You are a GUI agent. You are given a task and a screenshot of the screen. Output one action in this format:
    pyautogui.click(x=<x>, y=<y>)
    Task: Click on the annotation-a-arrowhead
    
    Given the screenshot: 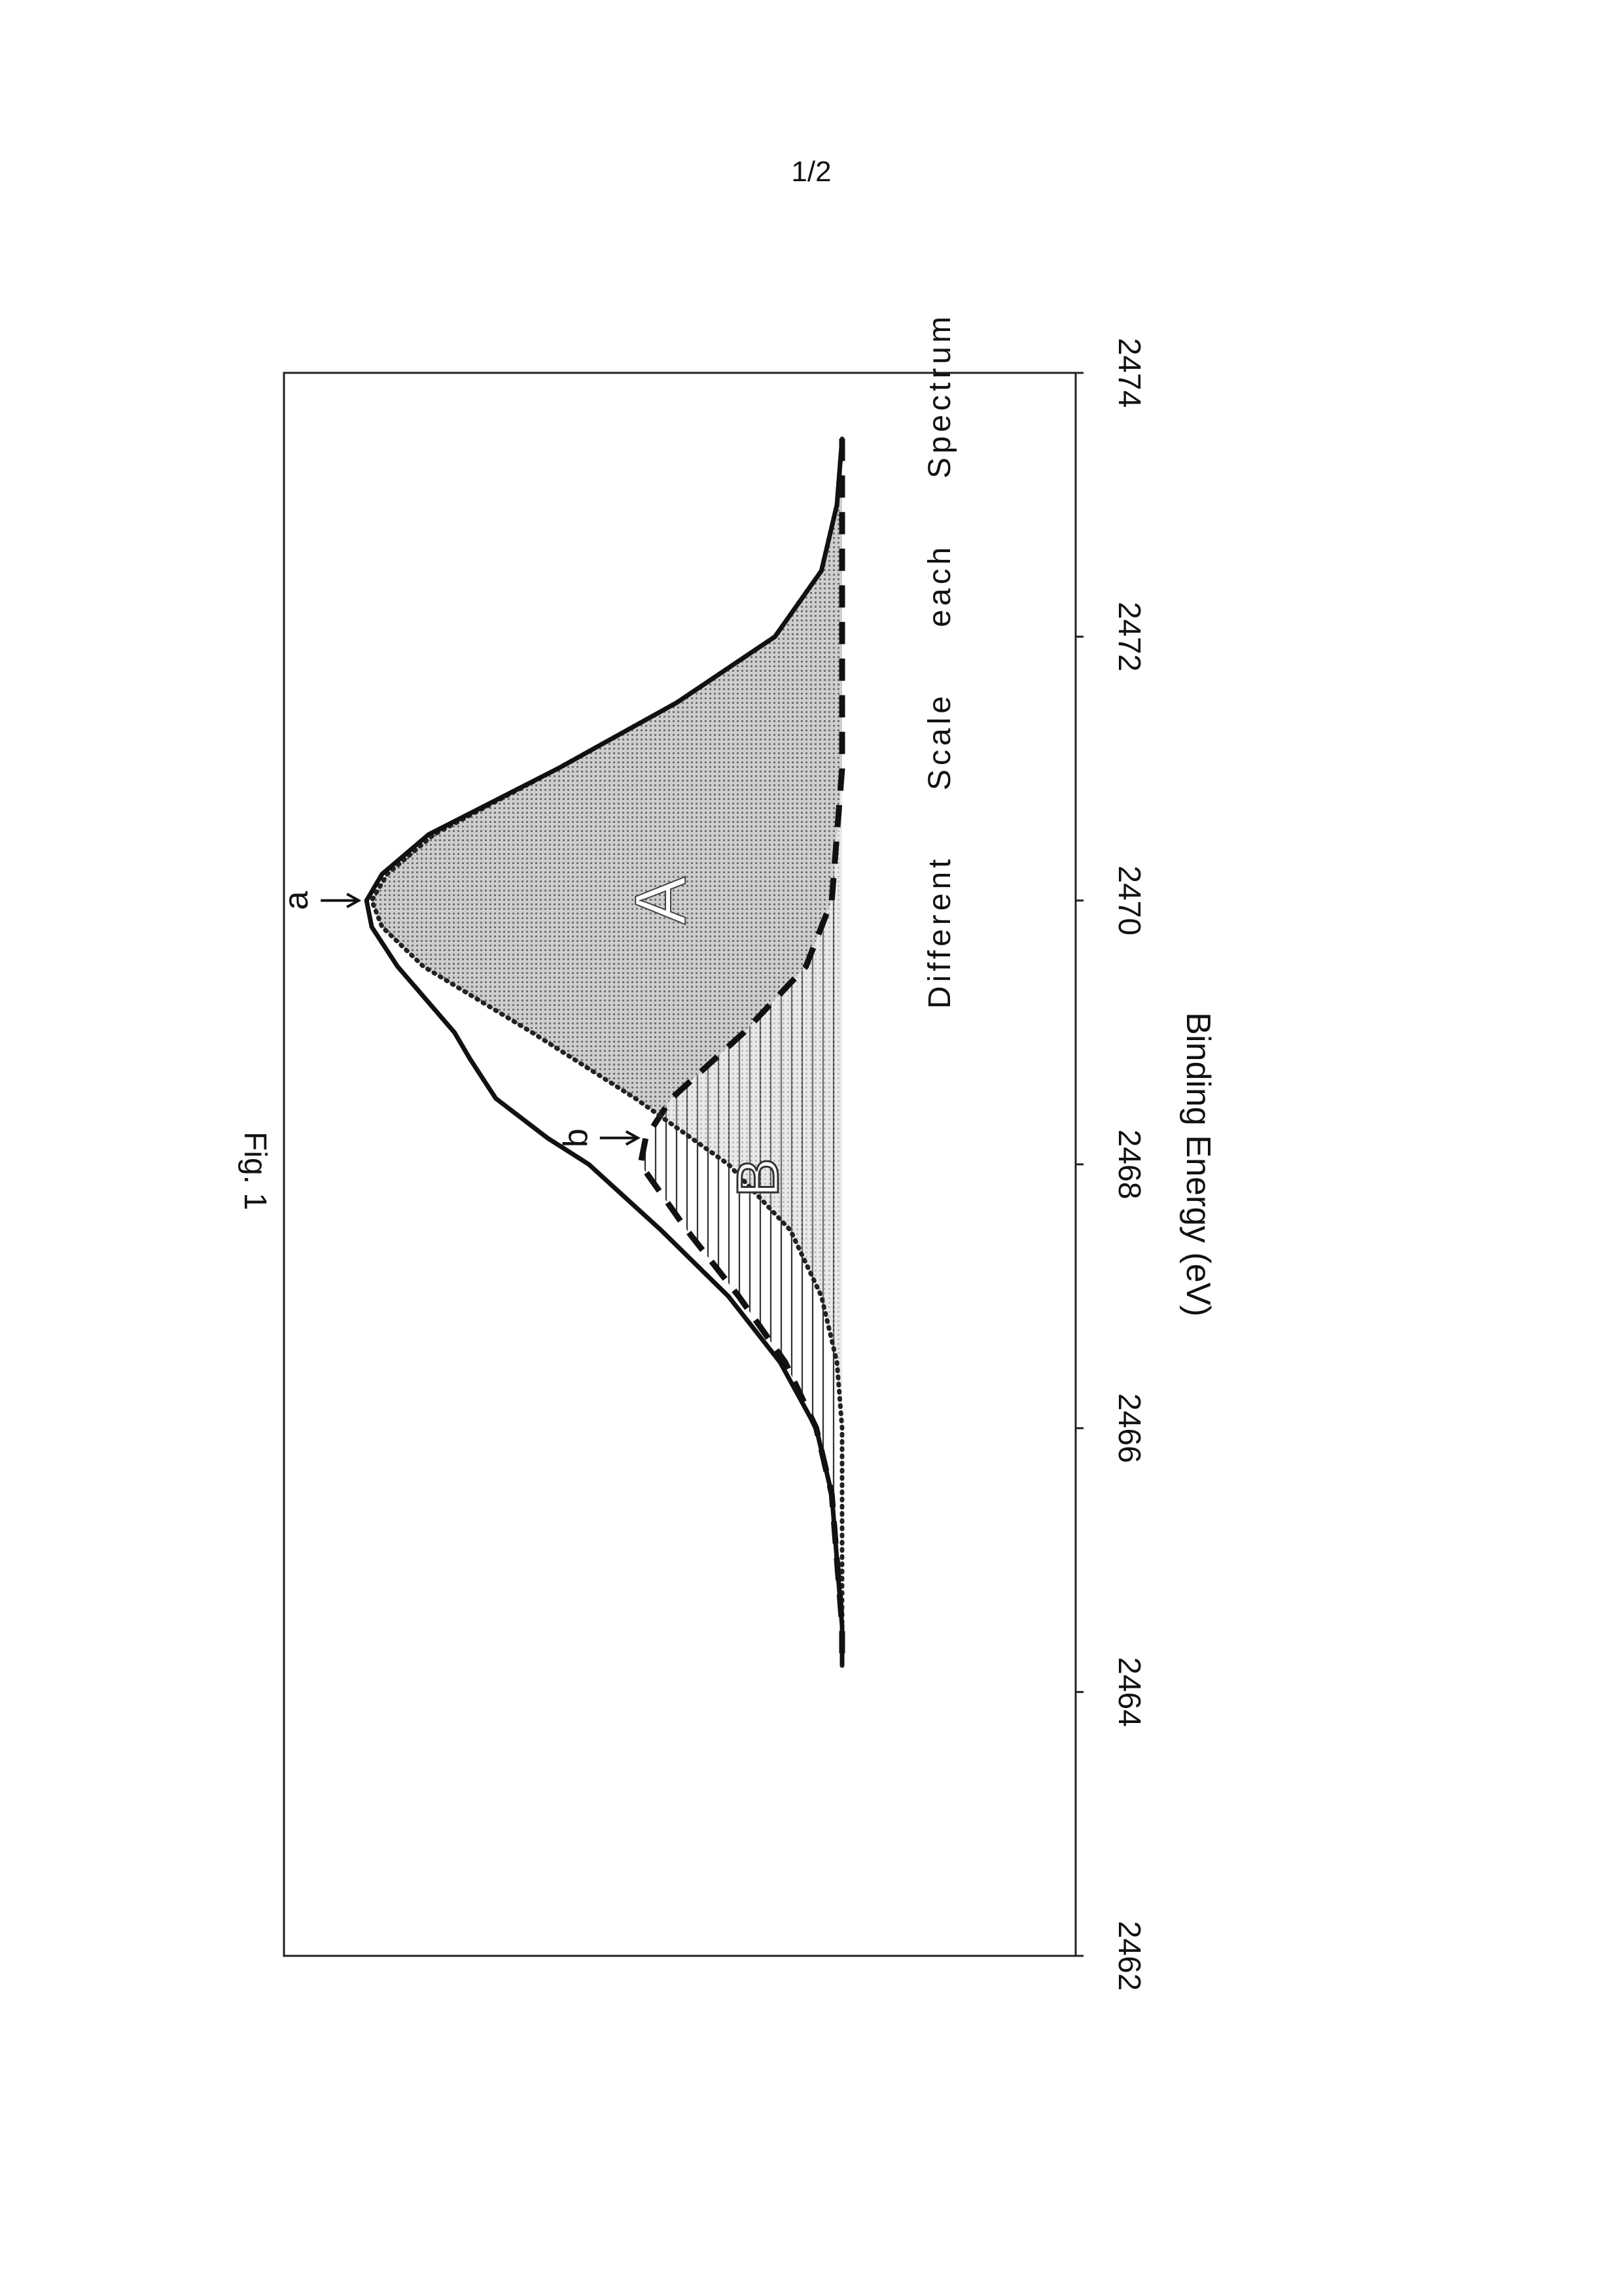 What is the action you would take?
    pyautogui.click(x=354, y=900)
    